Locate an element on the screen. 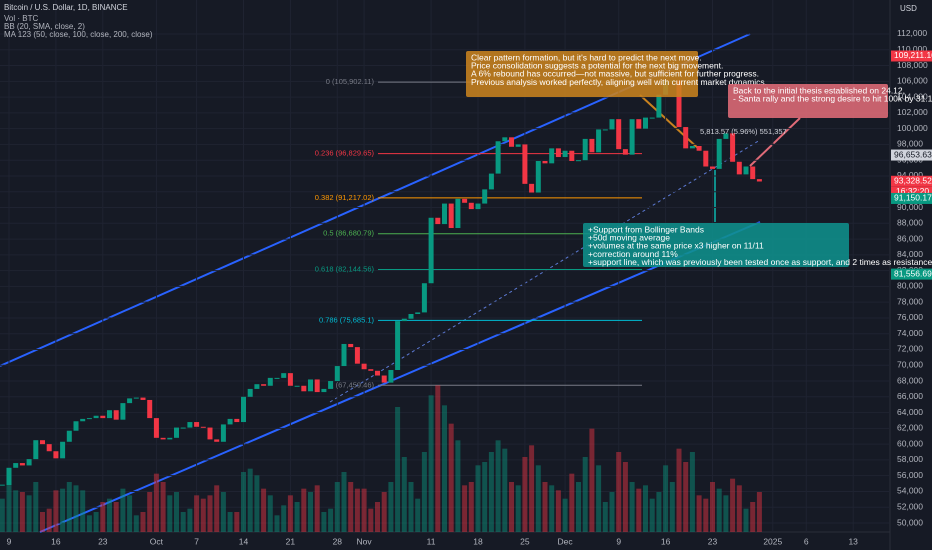 The image size is (932, 550). chart-title: Bitcoin / U.S. Dollar, 1D, BINANCE is located at coordinates (66, 7).